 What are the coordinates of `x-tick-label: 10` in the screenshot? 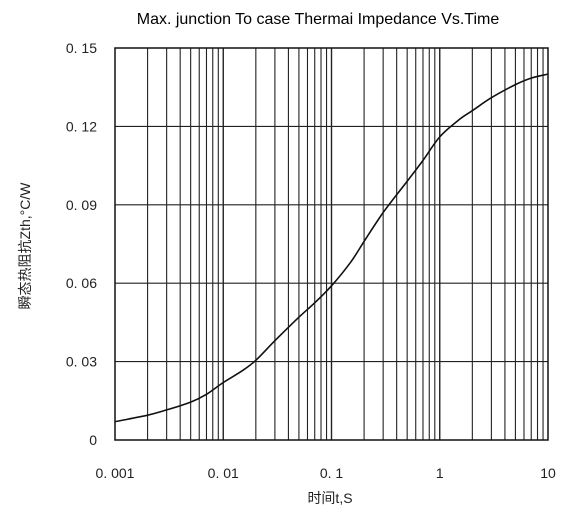 It's located at (548, 473).